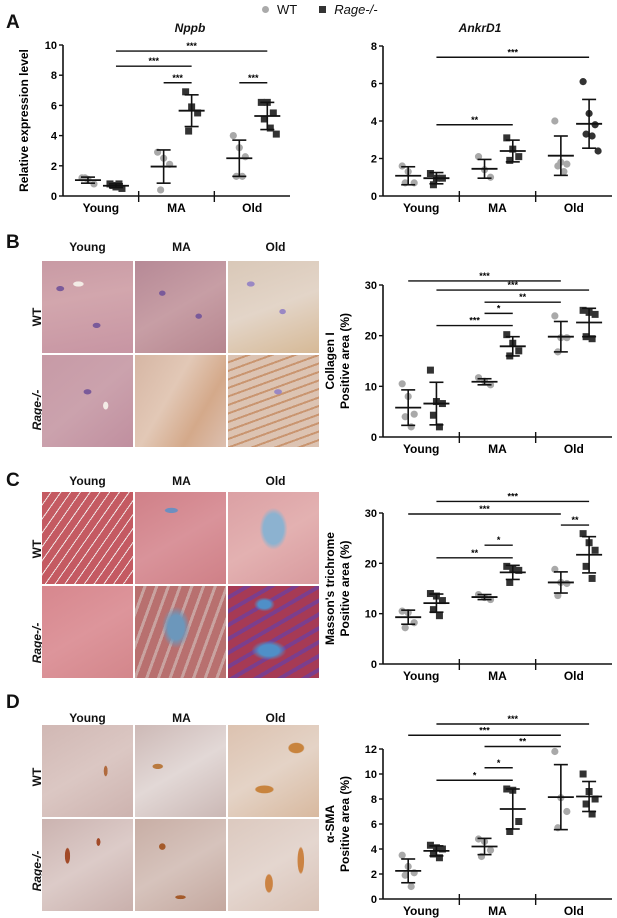 The width and height of the screenshot is (617, 918). I want to click on micrograph-d-wt-ma, so click(180, 771).